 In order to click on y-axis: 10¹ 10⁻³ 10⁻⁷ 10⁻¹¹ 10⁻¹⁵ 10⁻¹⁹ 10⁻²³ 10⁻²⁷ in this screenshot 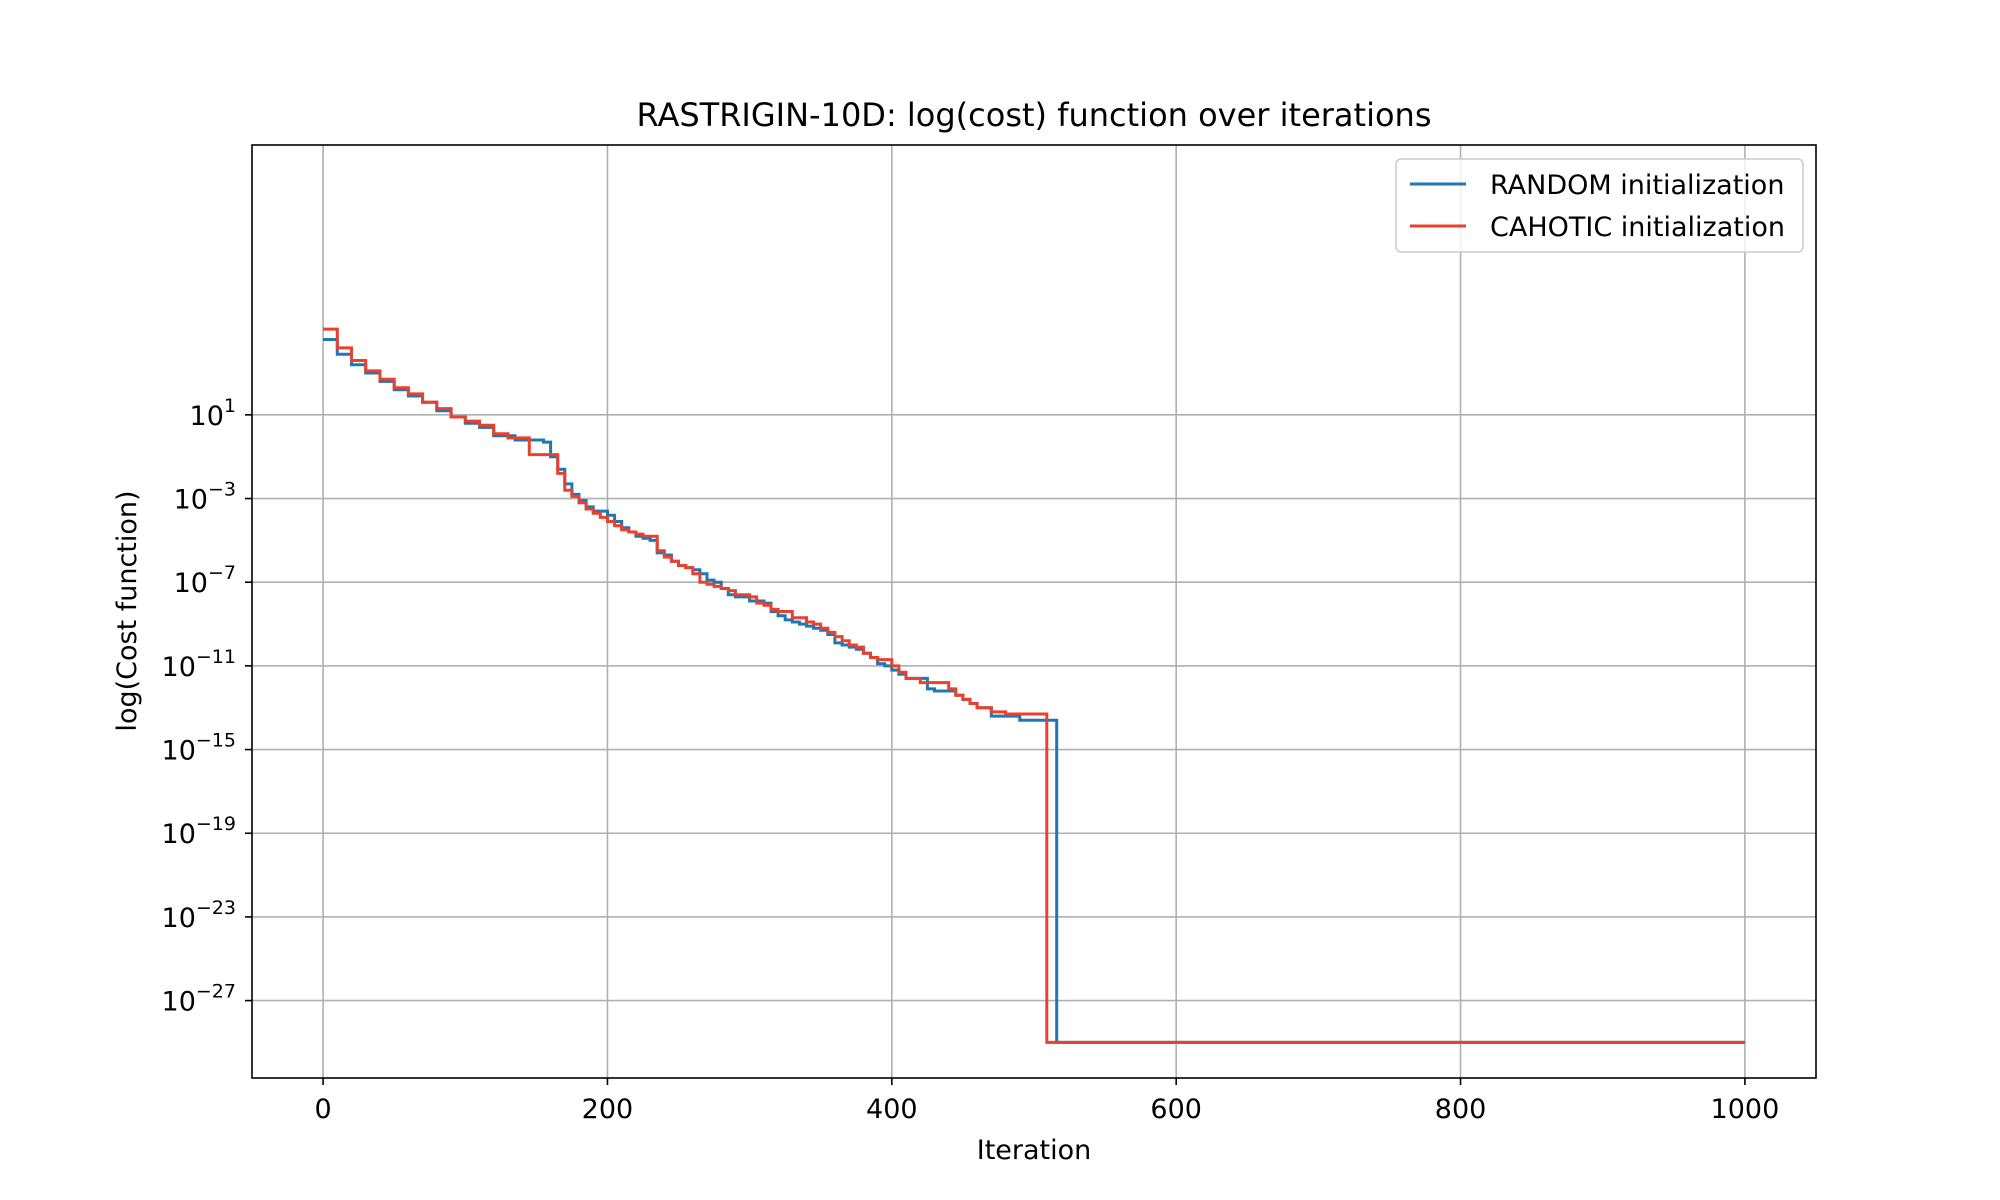, I will do `click(207, 706)`.